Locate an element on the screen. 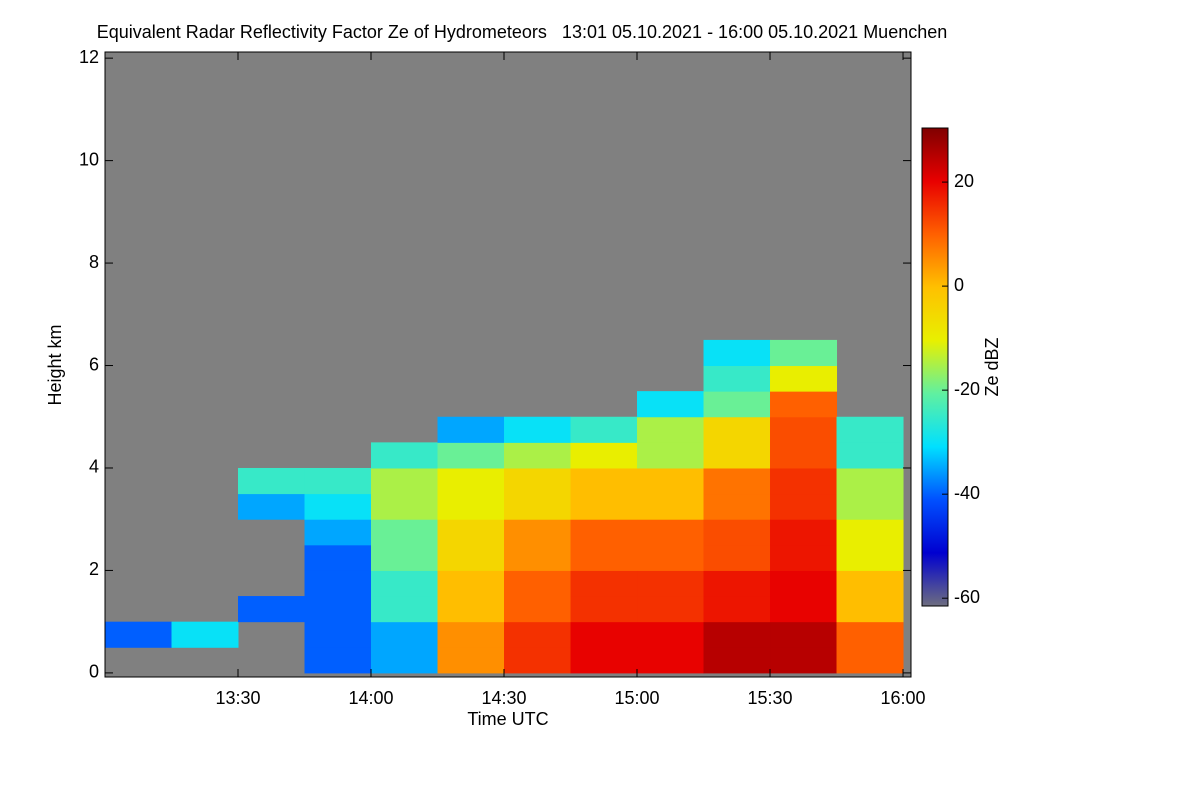 The image size is (1200, 800). x-tick-label: 15:30 is located at coordinates (769, 698).